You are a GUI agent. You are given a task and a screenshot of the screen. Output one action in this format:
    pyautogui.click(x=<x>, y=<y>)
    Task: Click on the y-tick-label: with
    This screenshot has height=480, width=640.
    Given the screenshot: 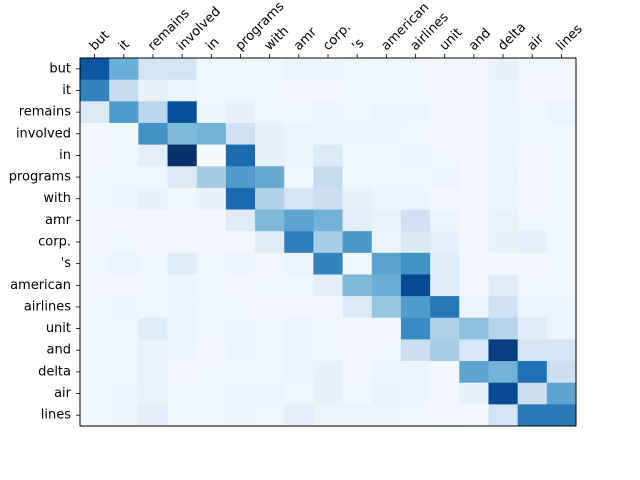 What is the action you would take?
    pyautogui.click(x=57, y=198)
    